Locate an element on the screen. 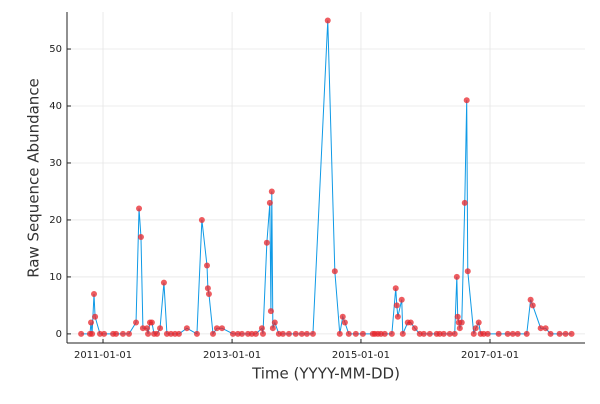 The image size is (600, 404). y-axis-label: Raw Sequence Abundance is located at coordinates (34, 178).